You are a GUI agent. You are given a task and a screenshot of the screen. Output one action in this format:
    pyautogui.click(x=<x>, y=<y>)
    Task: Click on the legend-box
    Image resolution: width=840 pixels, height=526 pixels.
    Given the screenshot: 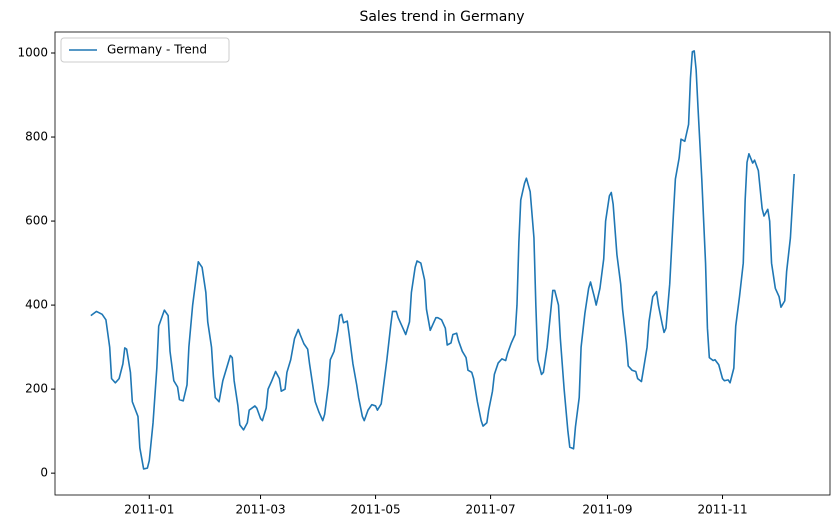 What is the action you would take?
    pyautogui.click(x=145, y=50)
    